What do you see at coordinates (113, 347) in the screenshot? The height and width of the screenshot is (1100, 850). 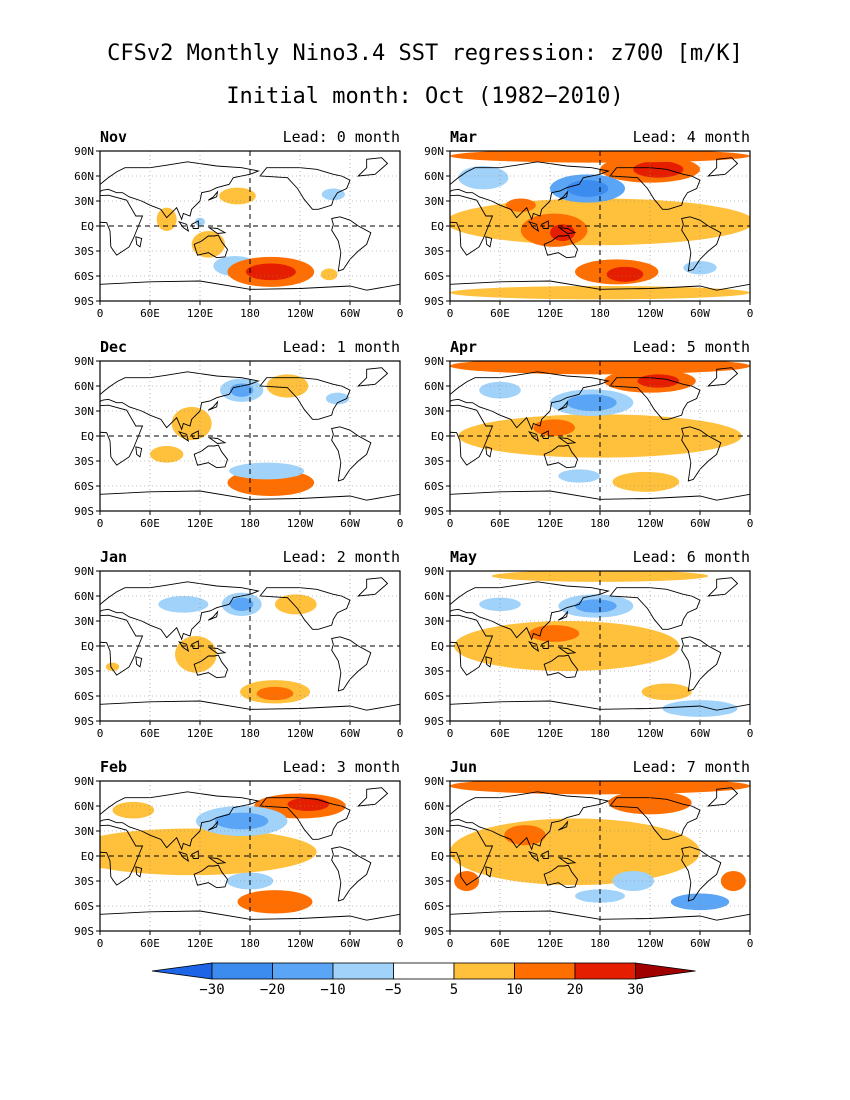 I see `panel-month-label: Dec` at bounding box center [113, 347].